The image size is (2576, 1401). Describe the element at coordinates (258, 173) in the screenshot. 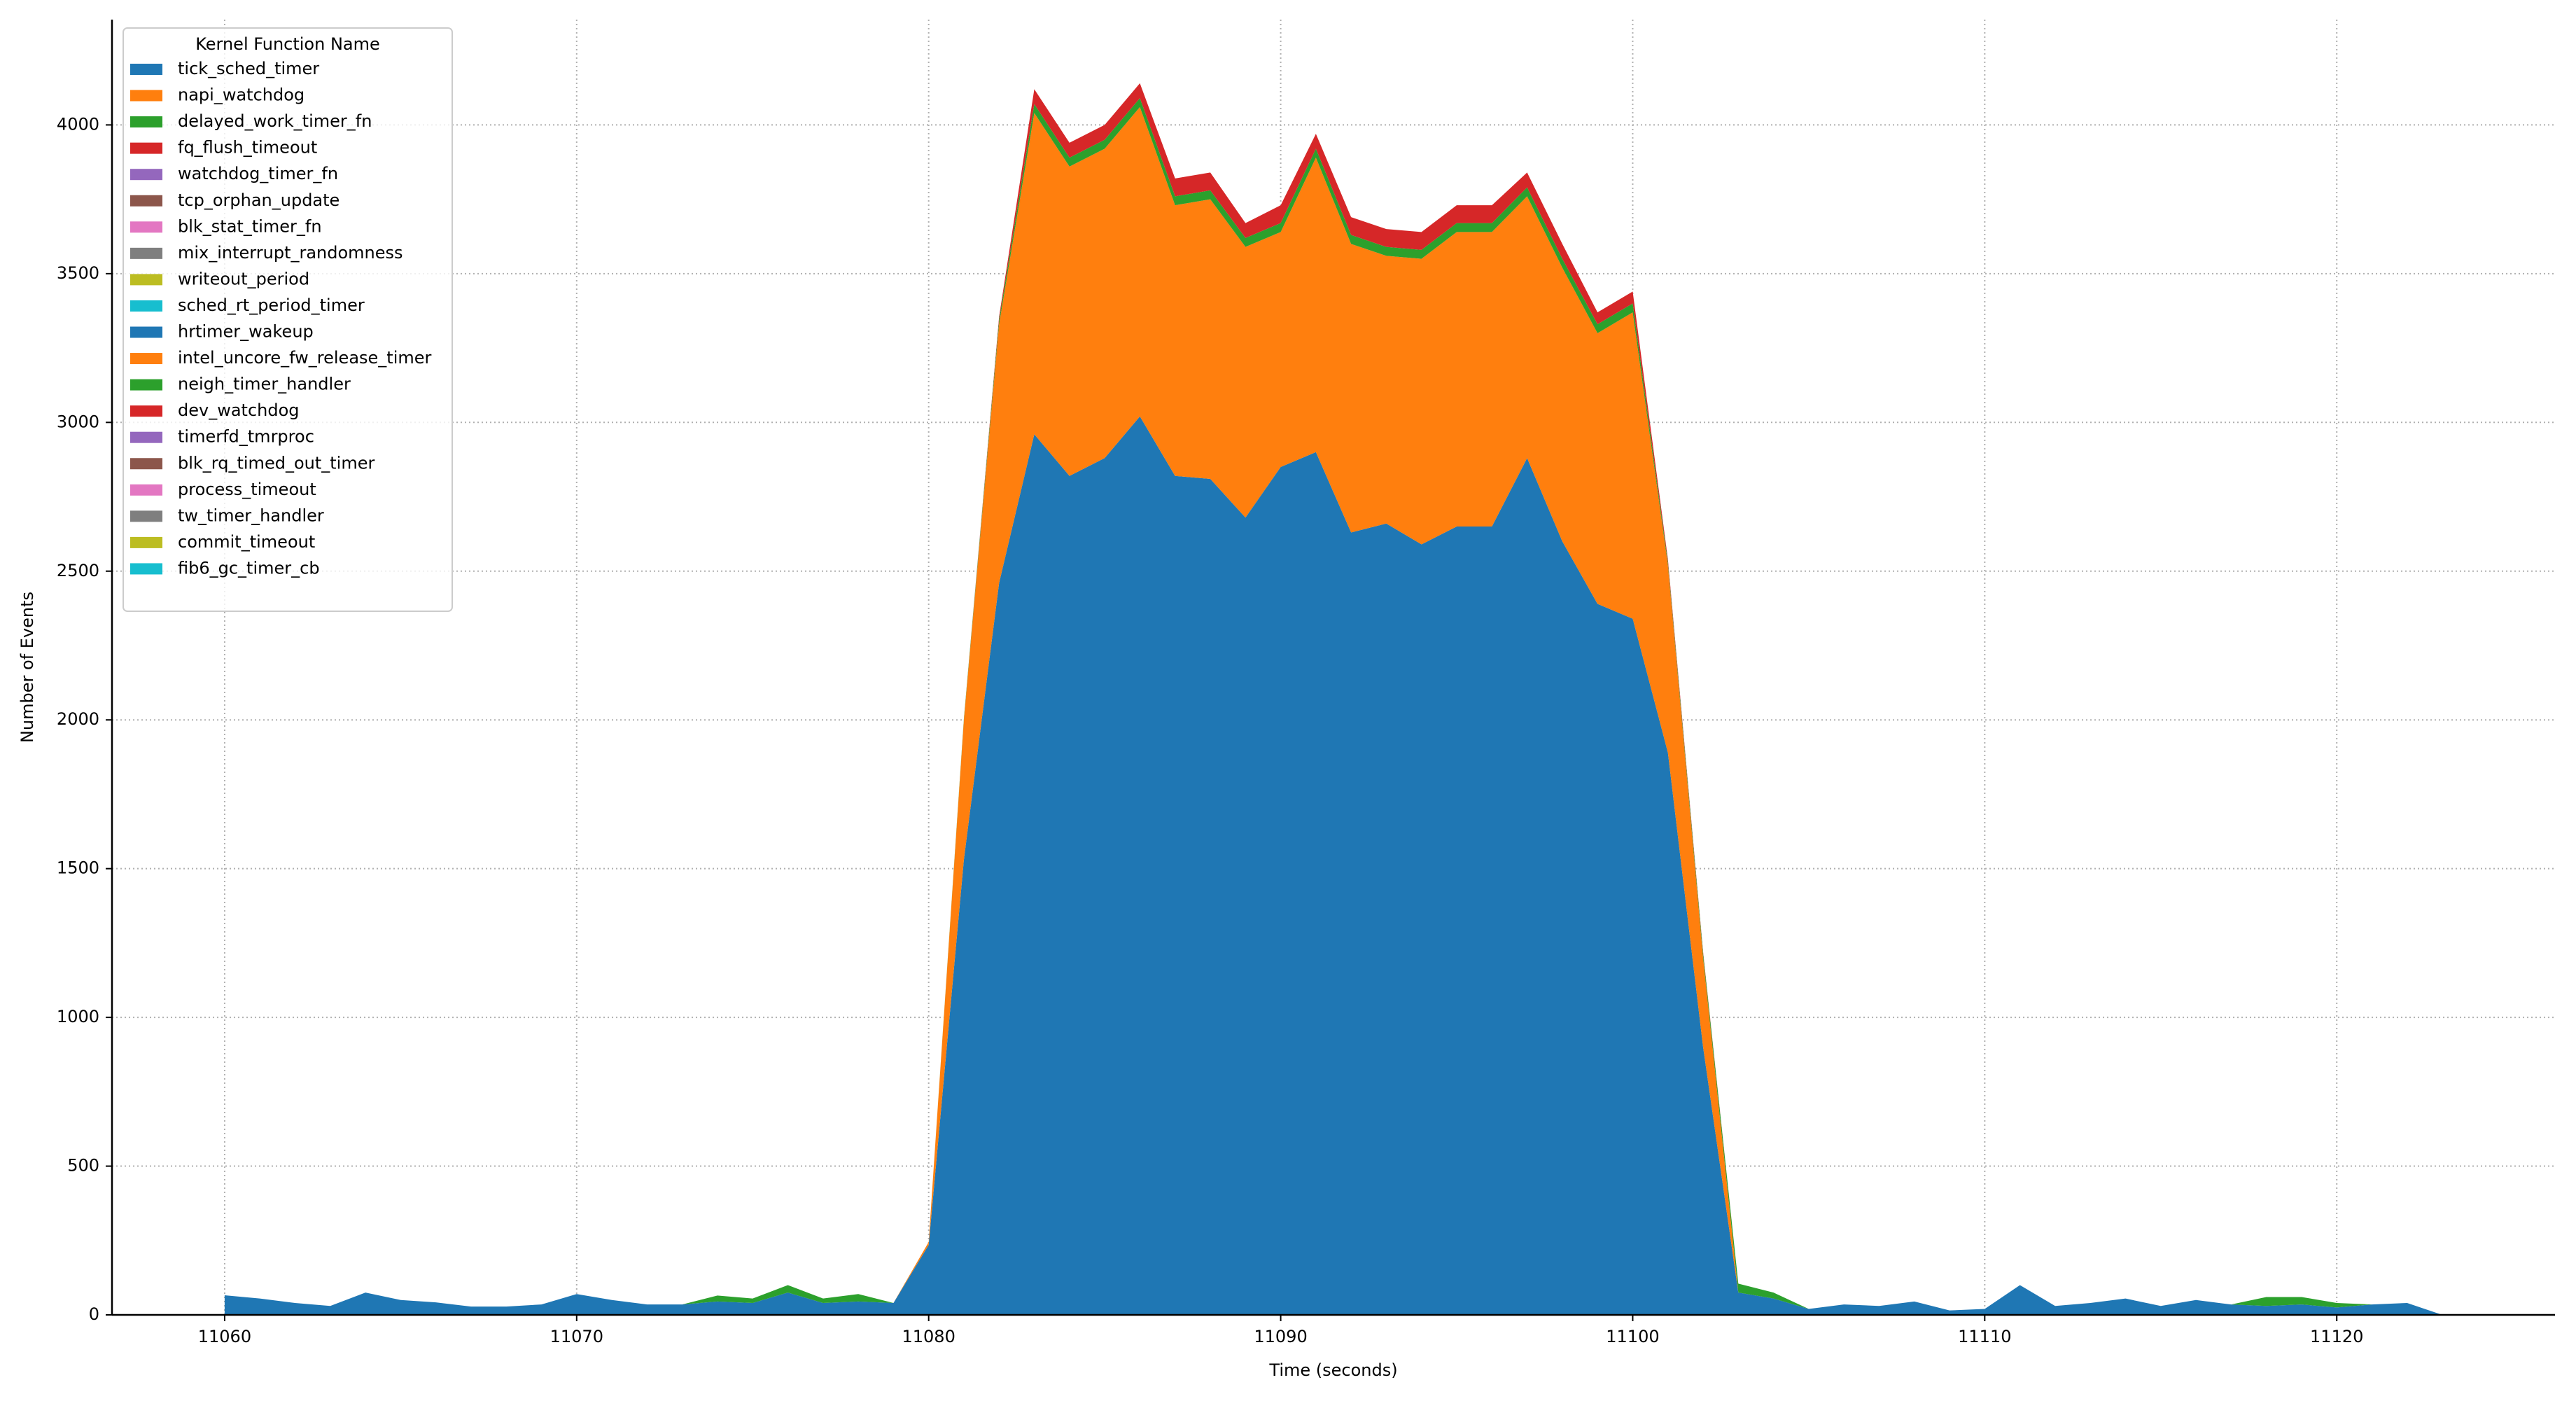

I see `legend-label: watchdog_timer_fn` at that location.